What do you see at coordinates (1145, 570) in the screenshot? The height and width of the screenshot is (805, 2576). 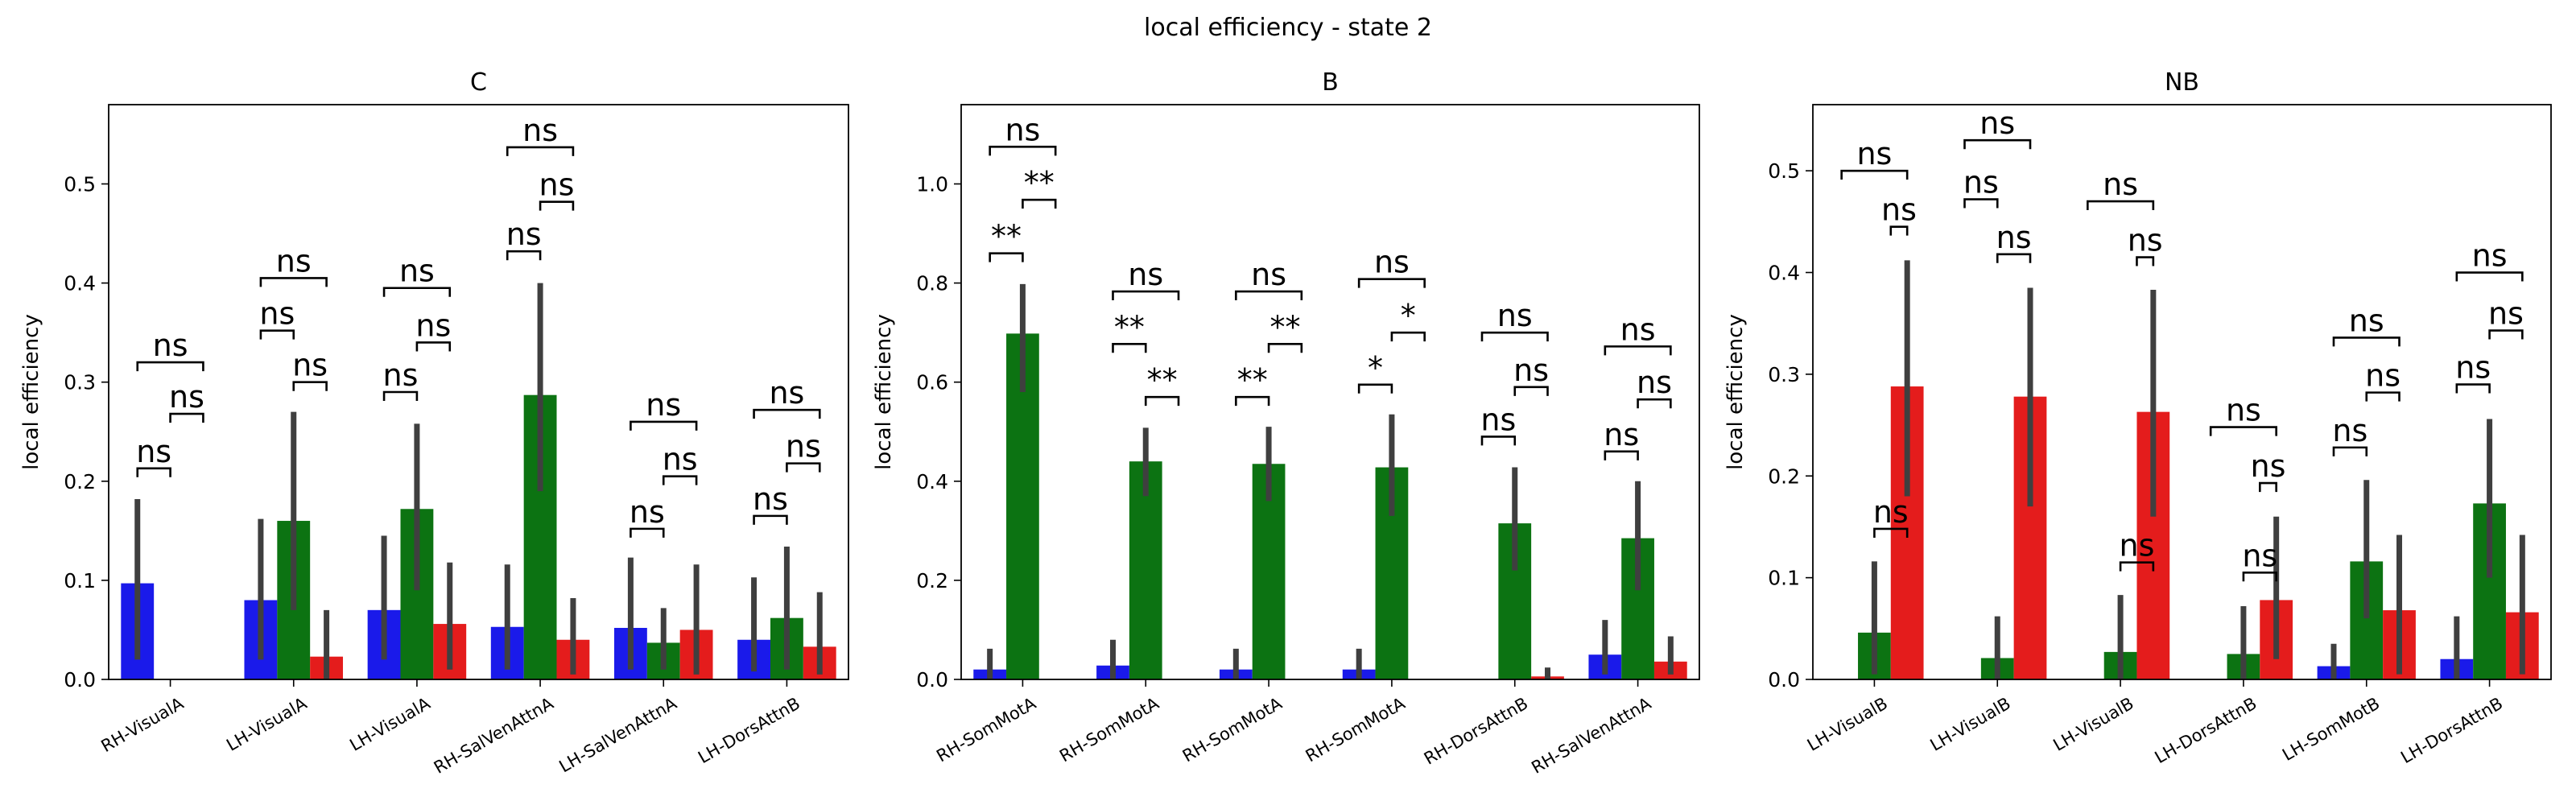 I see `bar-green` at bounding box center [1145, 570].